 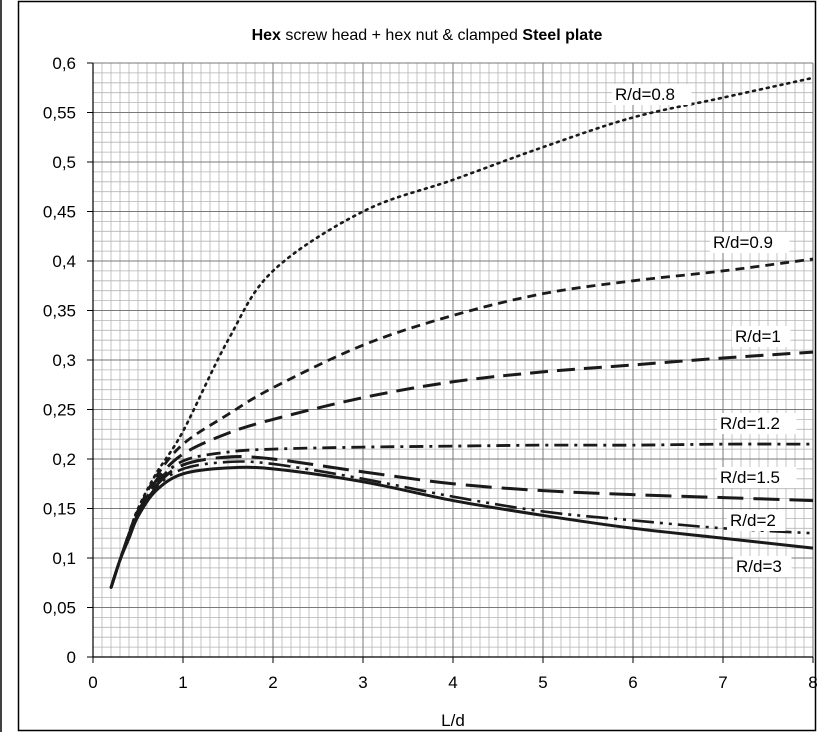 What do you see at coordinates (64, 558) in the screenshot?
I see `y-tick-label: 0,1` at bounding box center [64, 558].